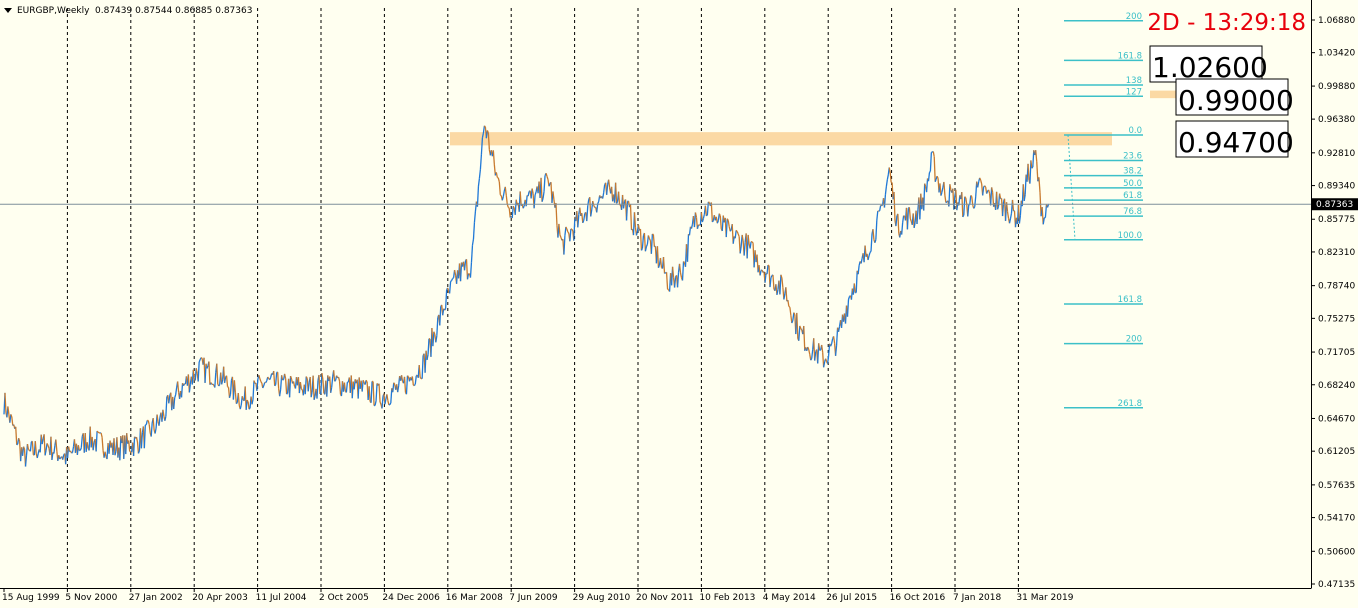 This screenshot has height=608, width=1358. What do you see at coordinates (1334, 205) in the screenshot?
I see `current-price-label: 0.87363` at bounding box center [1334, 205].